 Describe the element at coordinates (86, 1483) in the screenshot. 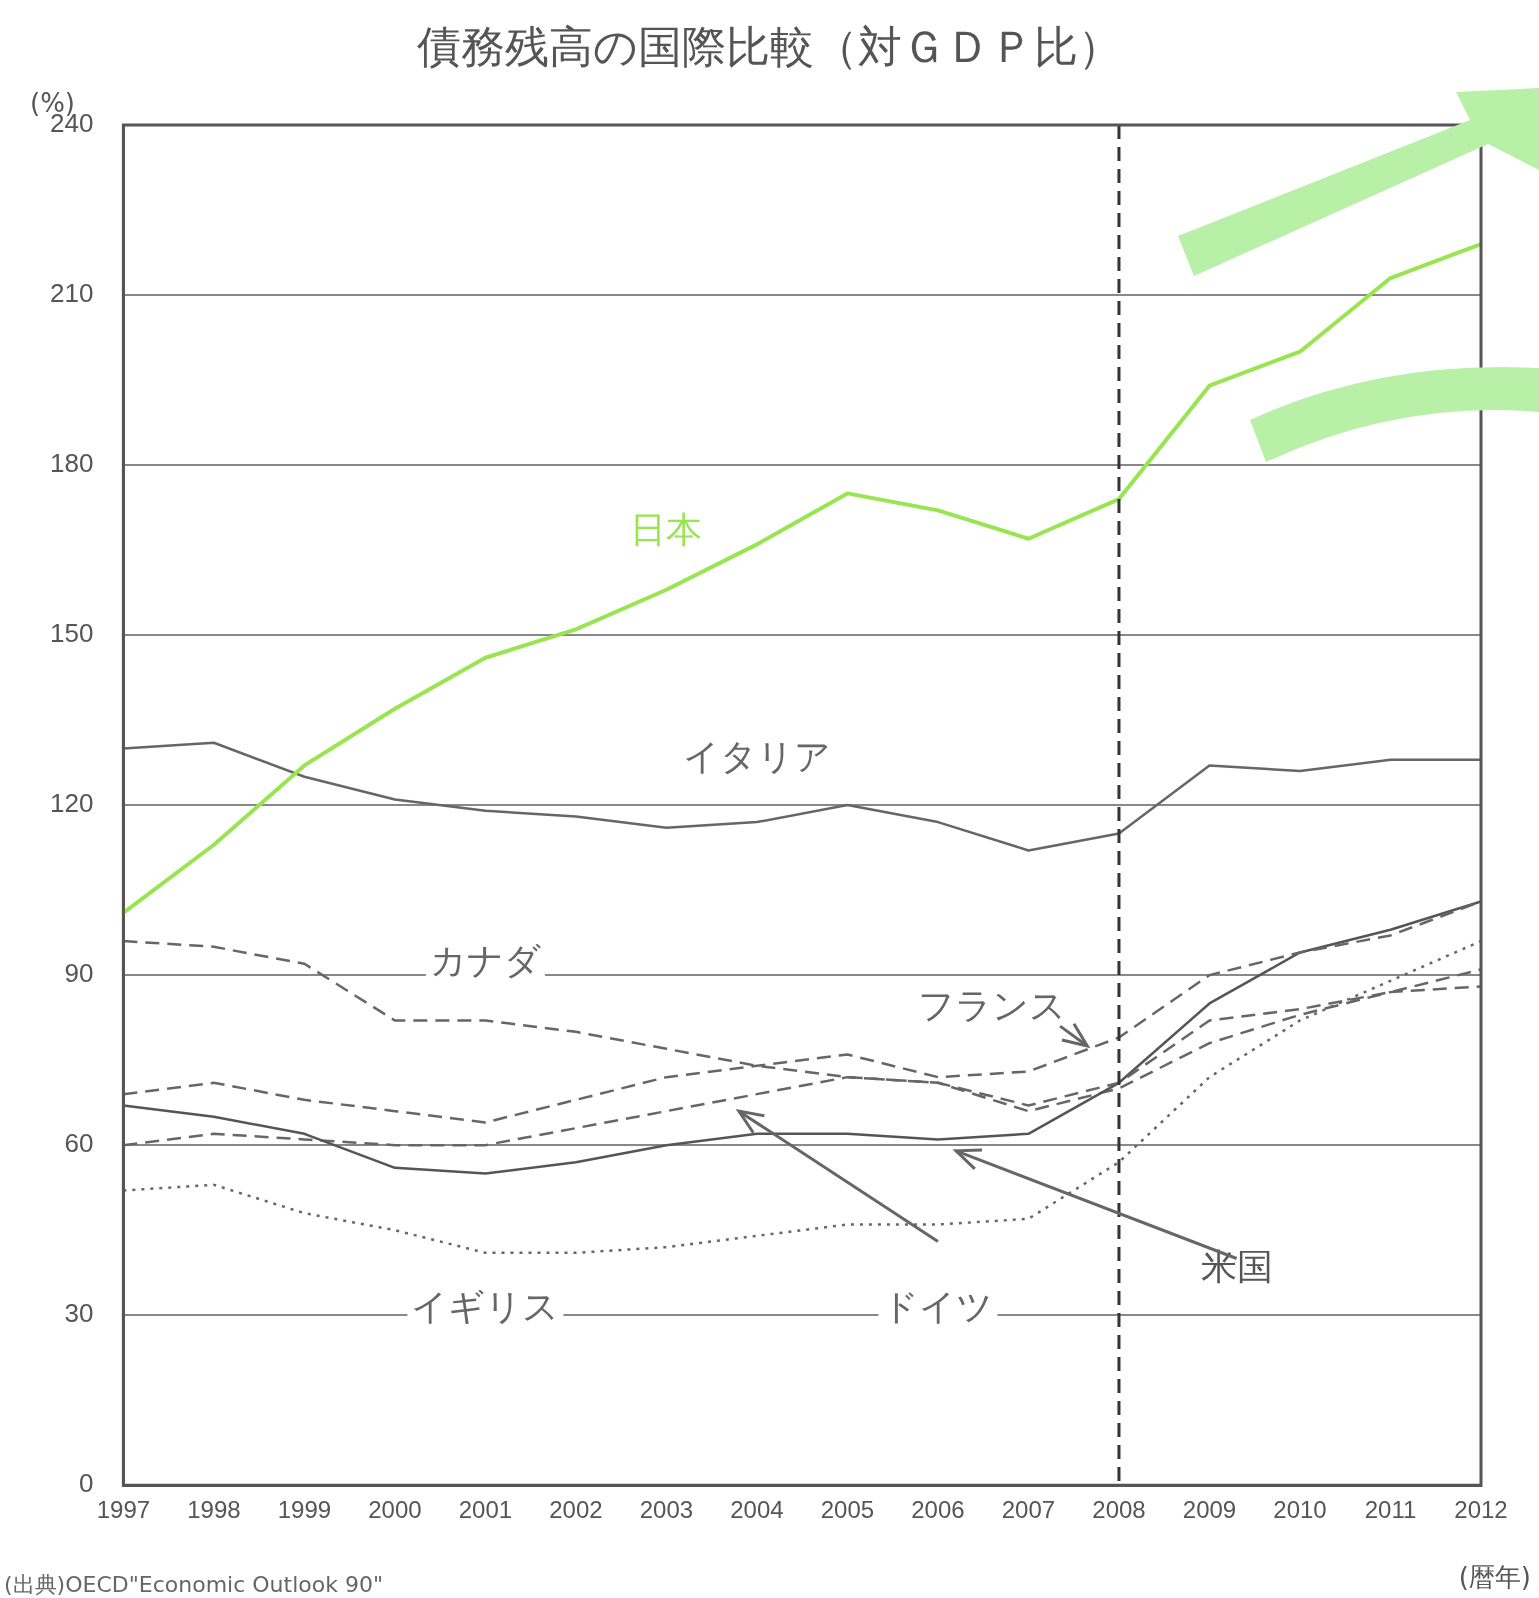

I see `y-tick-label: 0` at that location.